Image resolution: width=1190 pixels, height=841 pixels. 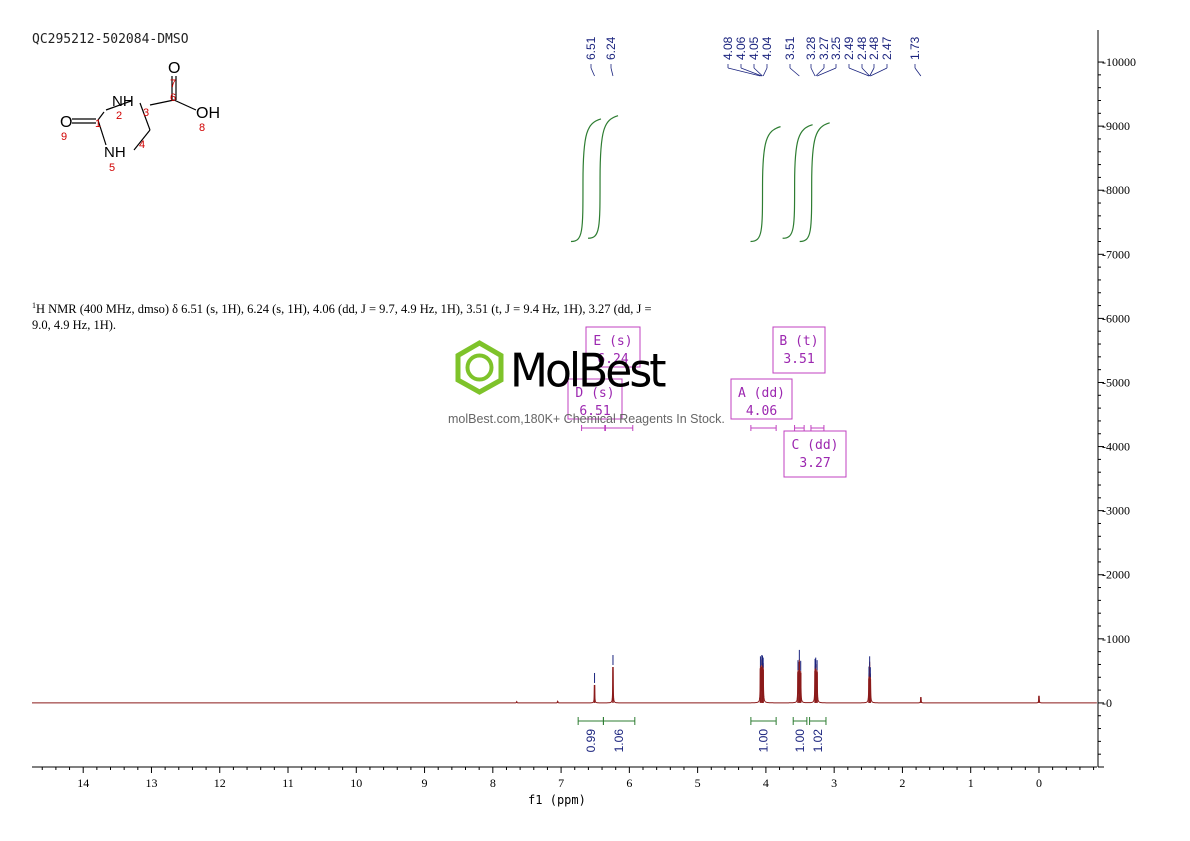 What do you see at coordinates (1116, 639) in the screenshot?
I see `y-tick-label: -1000` at bounding box center [1116, 639].